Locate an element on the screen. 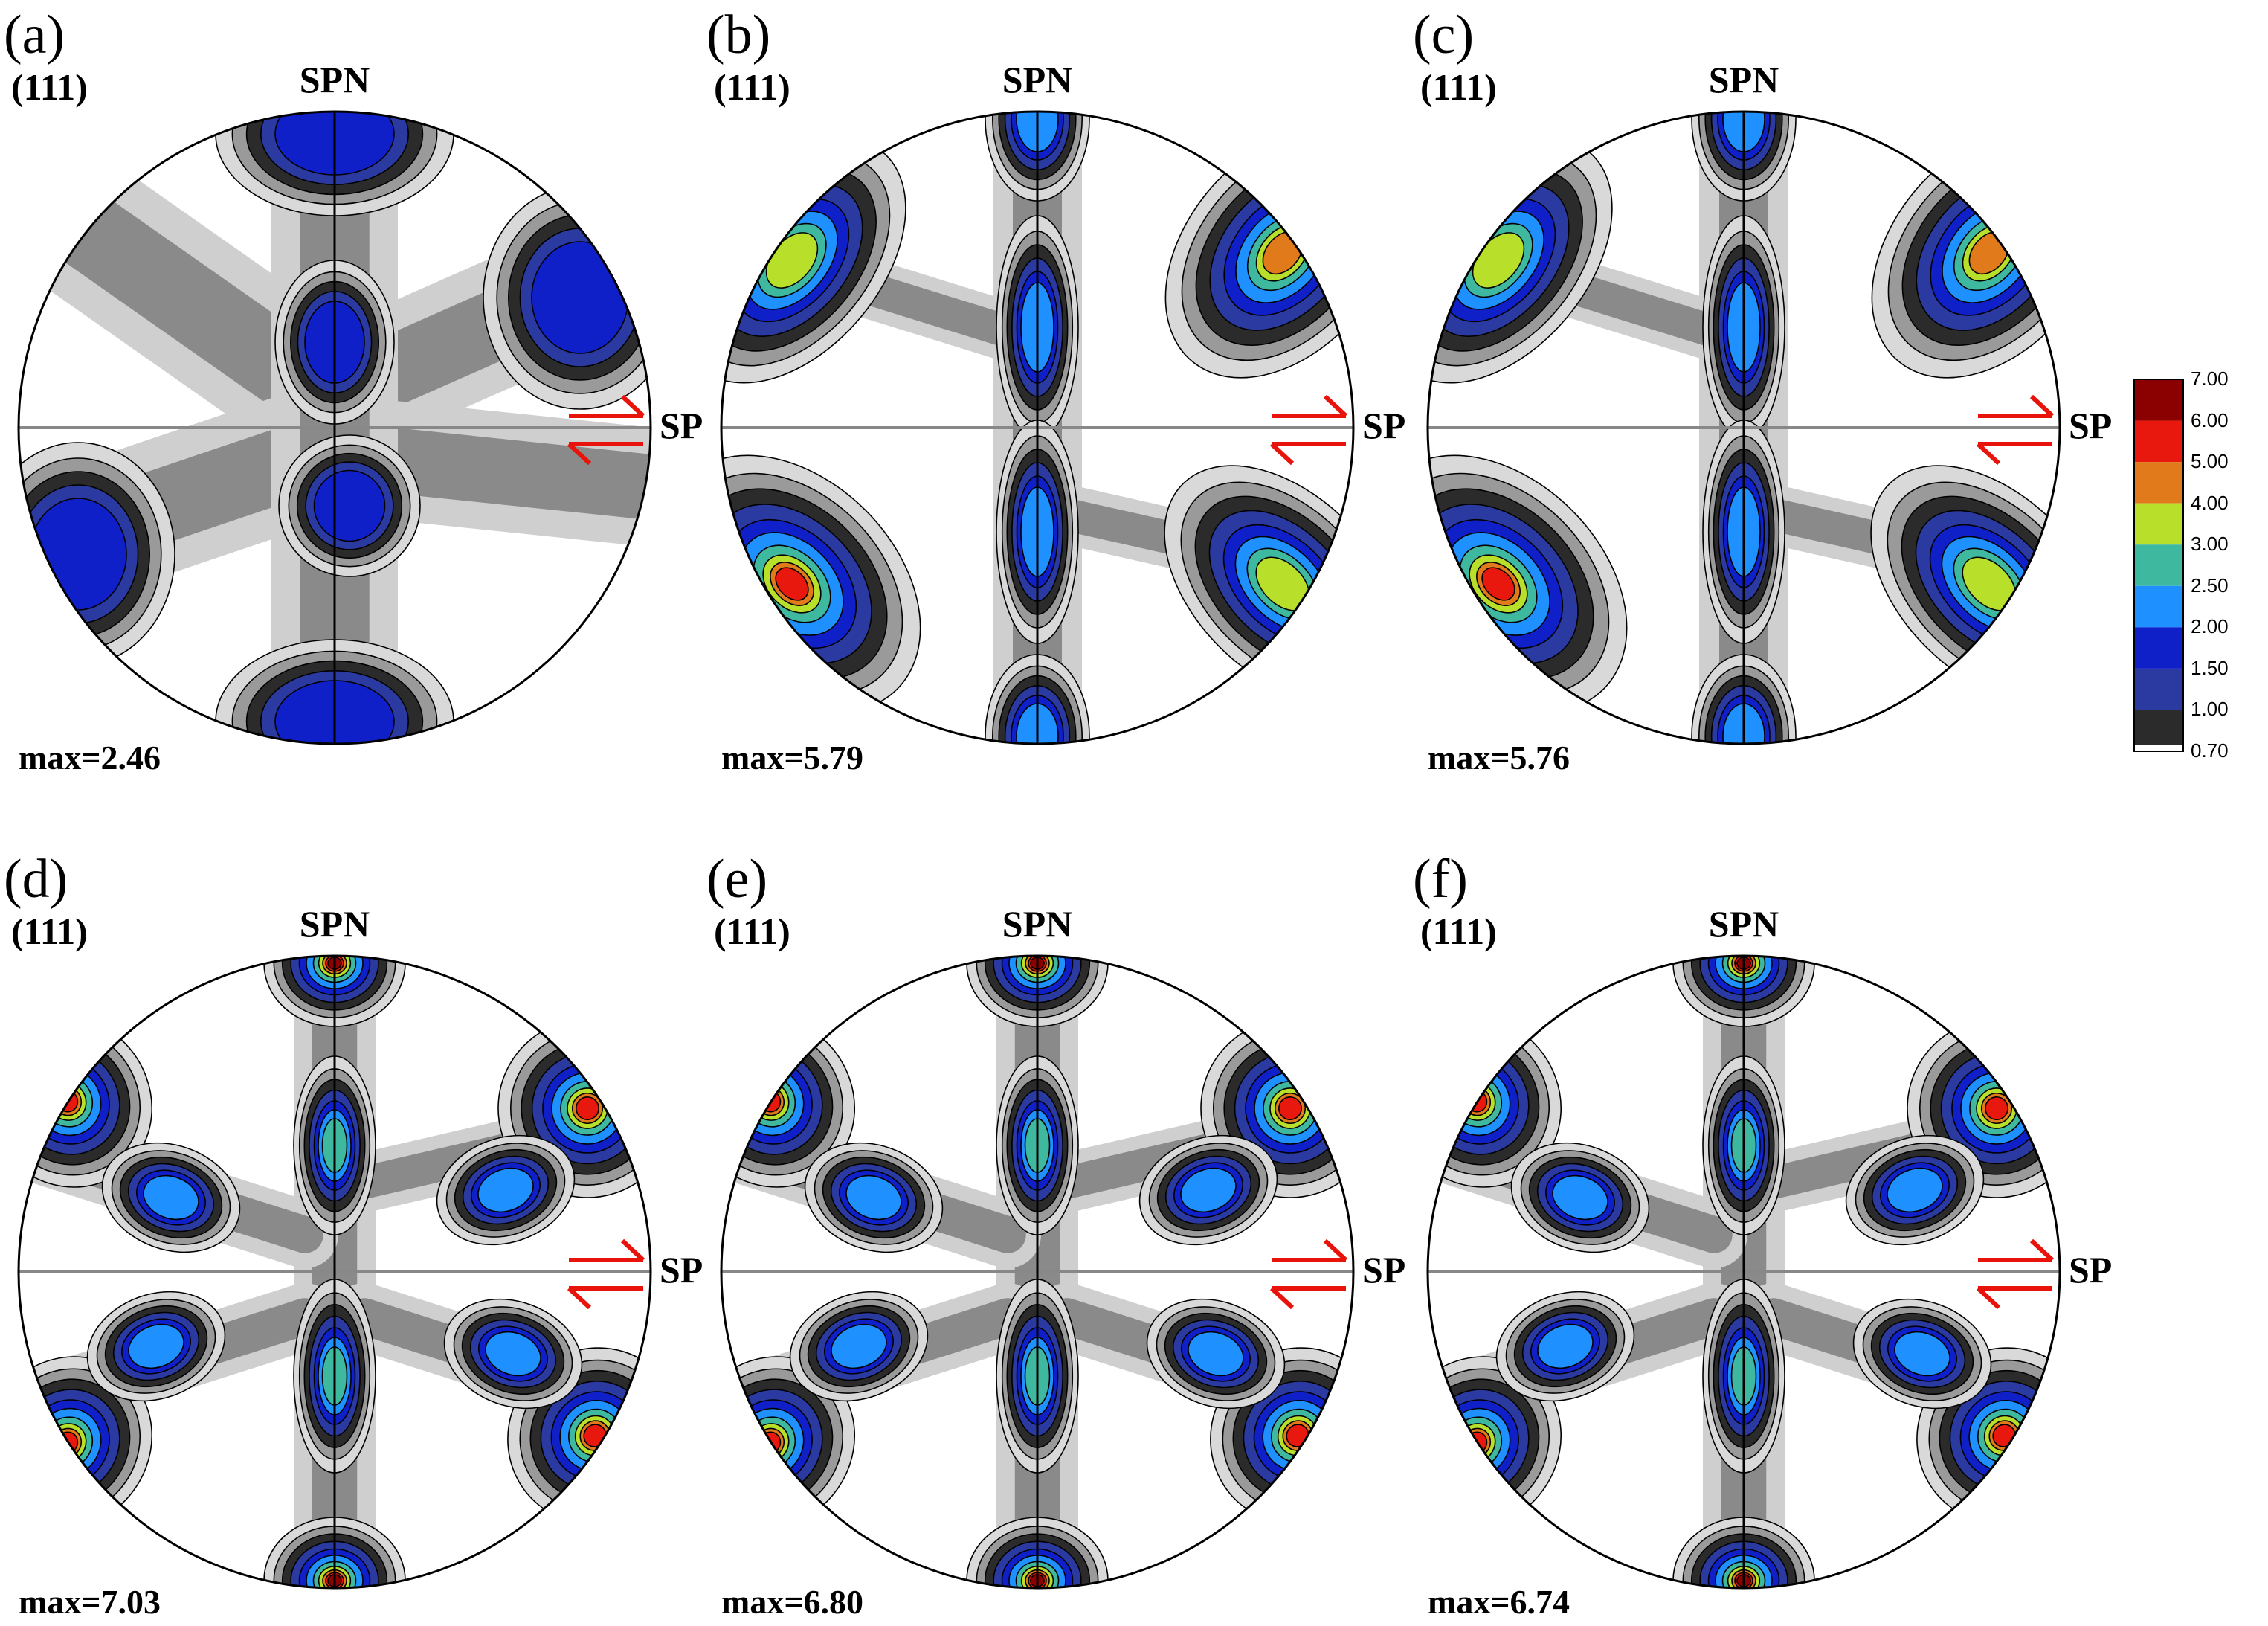 The width and height of the screenshot is (2268, 1626). panel-a-band-se-inner is located at coordinates (492, 472).